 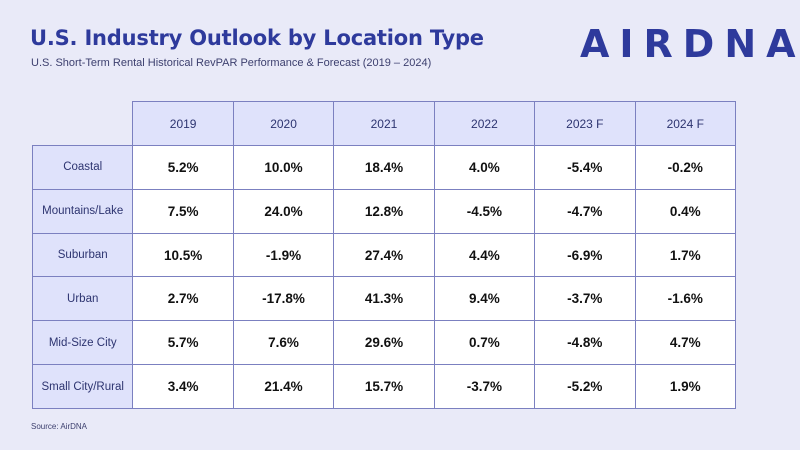 What do you see at coordinates (183, 211) in the screenshot?
I see `data-cell: 7.5%` at bounding box center [183, 211].